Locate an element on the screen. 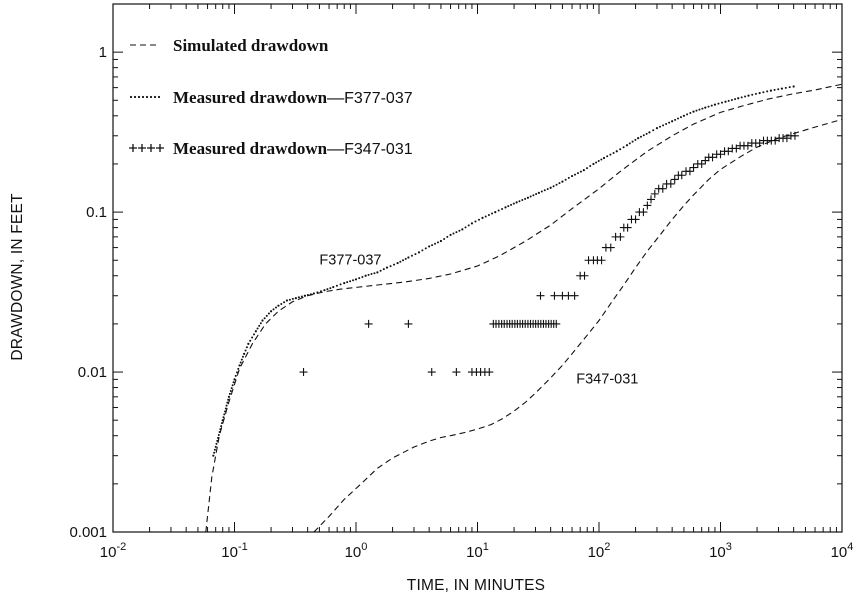 The height and width of the screenshot is (597, 866). x-tick-label: 10² is located at coordinates (599, 551).